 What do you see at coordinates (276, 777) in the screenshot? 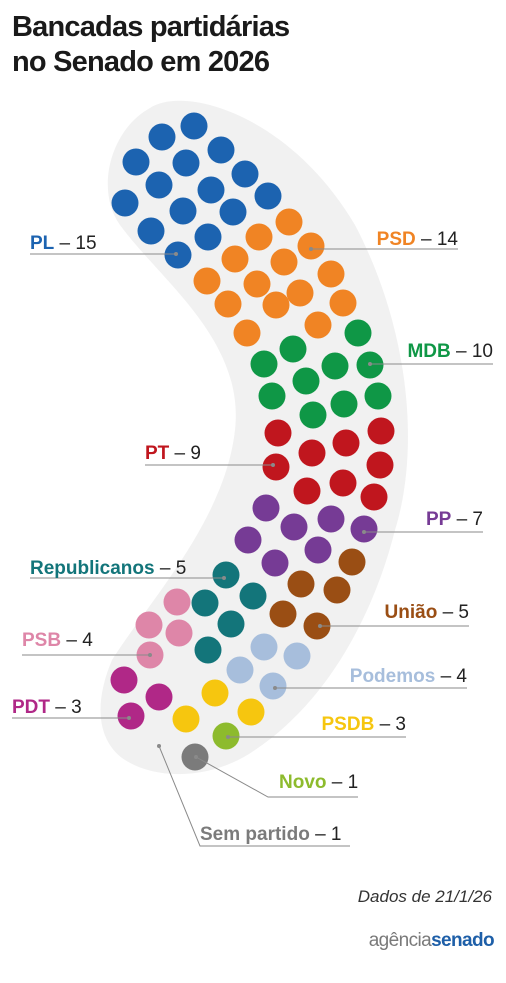
I see `leader-line-novo` at bounding box center [276, 777].